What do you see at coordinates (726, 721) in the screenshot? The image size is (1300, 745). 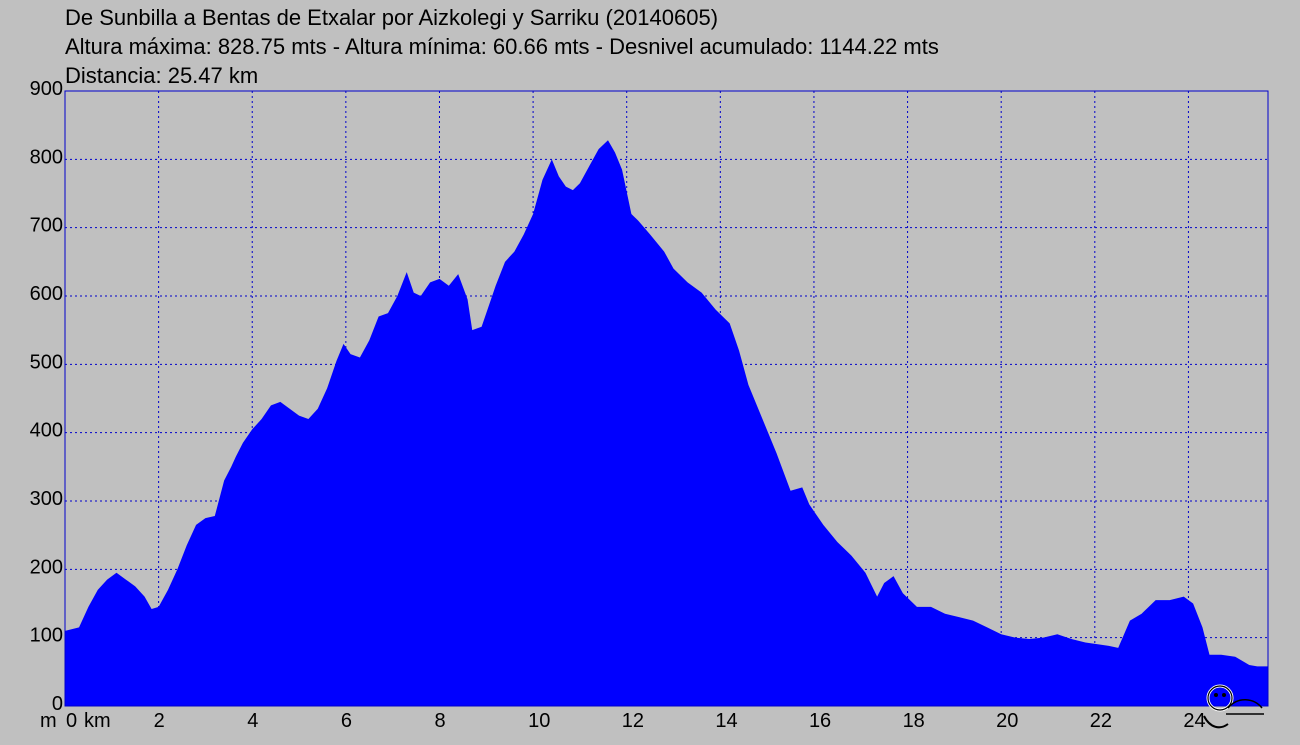 I see `x-tick-label-7: 14` at bounding box center [726, 721].